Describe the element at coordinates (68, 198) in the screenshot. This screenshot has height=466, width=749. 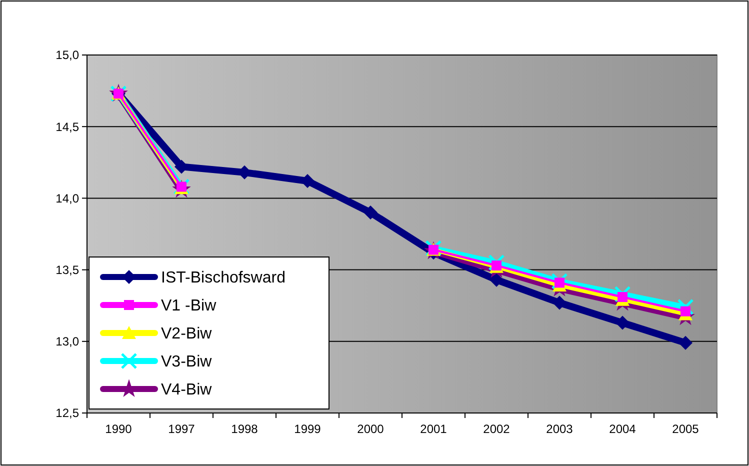
I see `y-tick-label: 14,0` at that location.